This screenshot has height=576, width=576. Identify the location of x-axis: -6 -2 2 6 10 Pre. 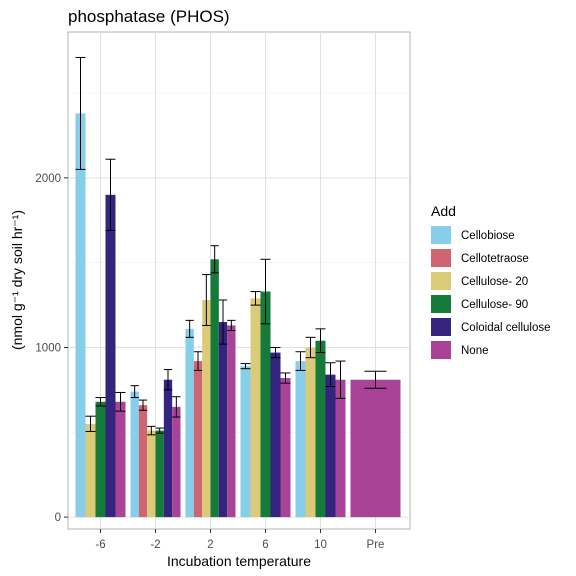
(239, 540).